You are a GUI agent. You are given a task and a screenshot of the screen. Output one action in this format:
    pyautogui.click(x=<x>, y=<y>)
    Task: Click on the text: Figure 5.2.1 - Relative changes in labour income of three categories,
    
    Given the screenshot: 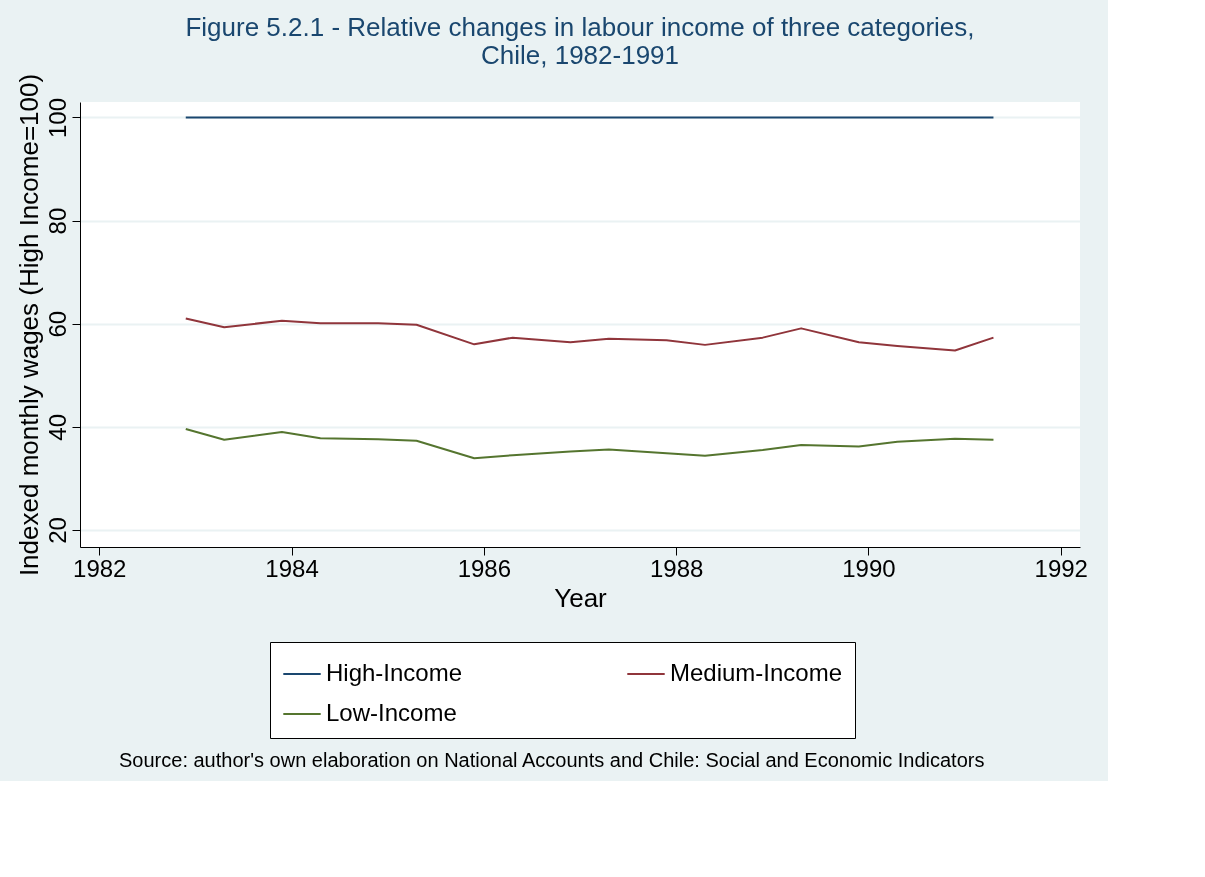 What is the action you would take?
    pyautogui.click(x=580, y=27)
    